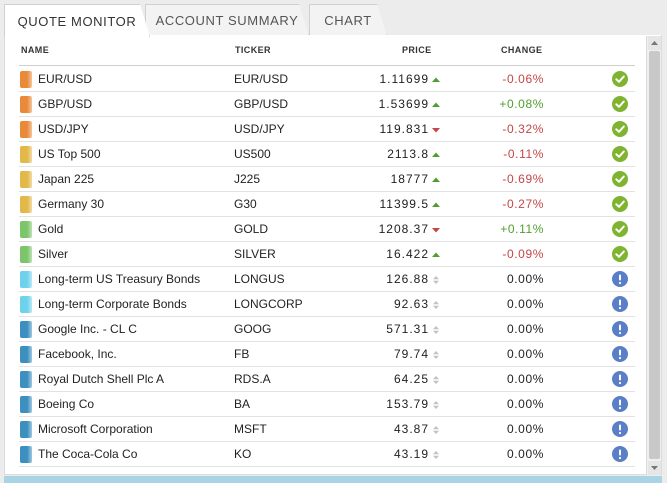  I want to click on column-header-change: CHANGE, so click(522, 50).